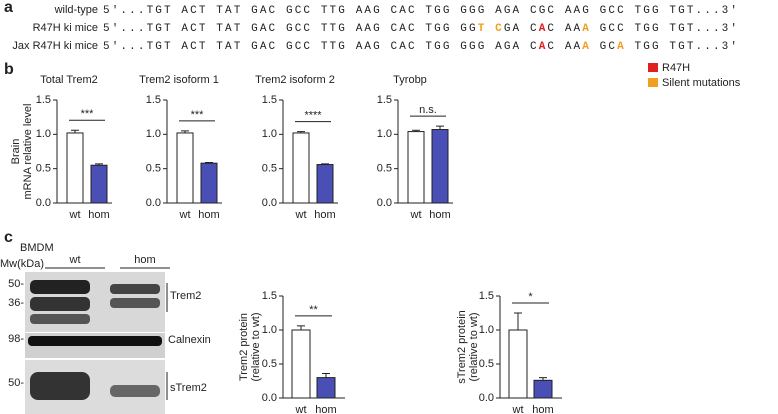  I want to click on chart-title: Total Trem2, so click(68, 80).